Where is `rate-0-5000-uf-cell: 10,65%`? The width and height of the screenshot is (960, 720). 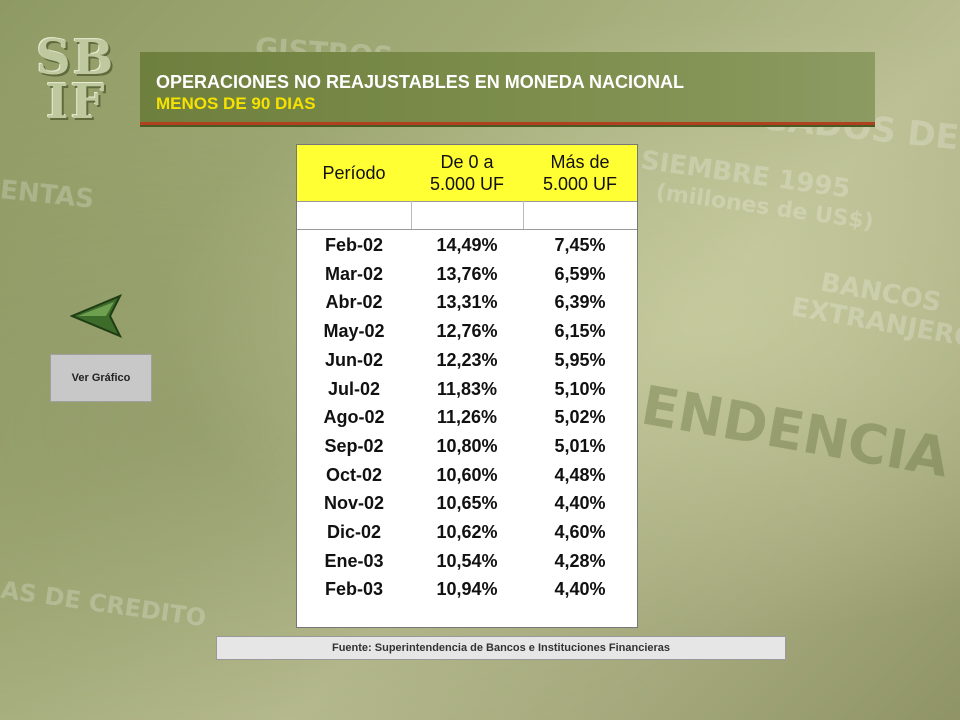 rate-0-5000-uf-cell: 10,65% is located at coordinates (467, 503).